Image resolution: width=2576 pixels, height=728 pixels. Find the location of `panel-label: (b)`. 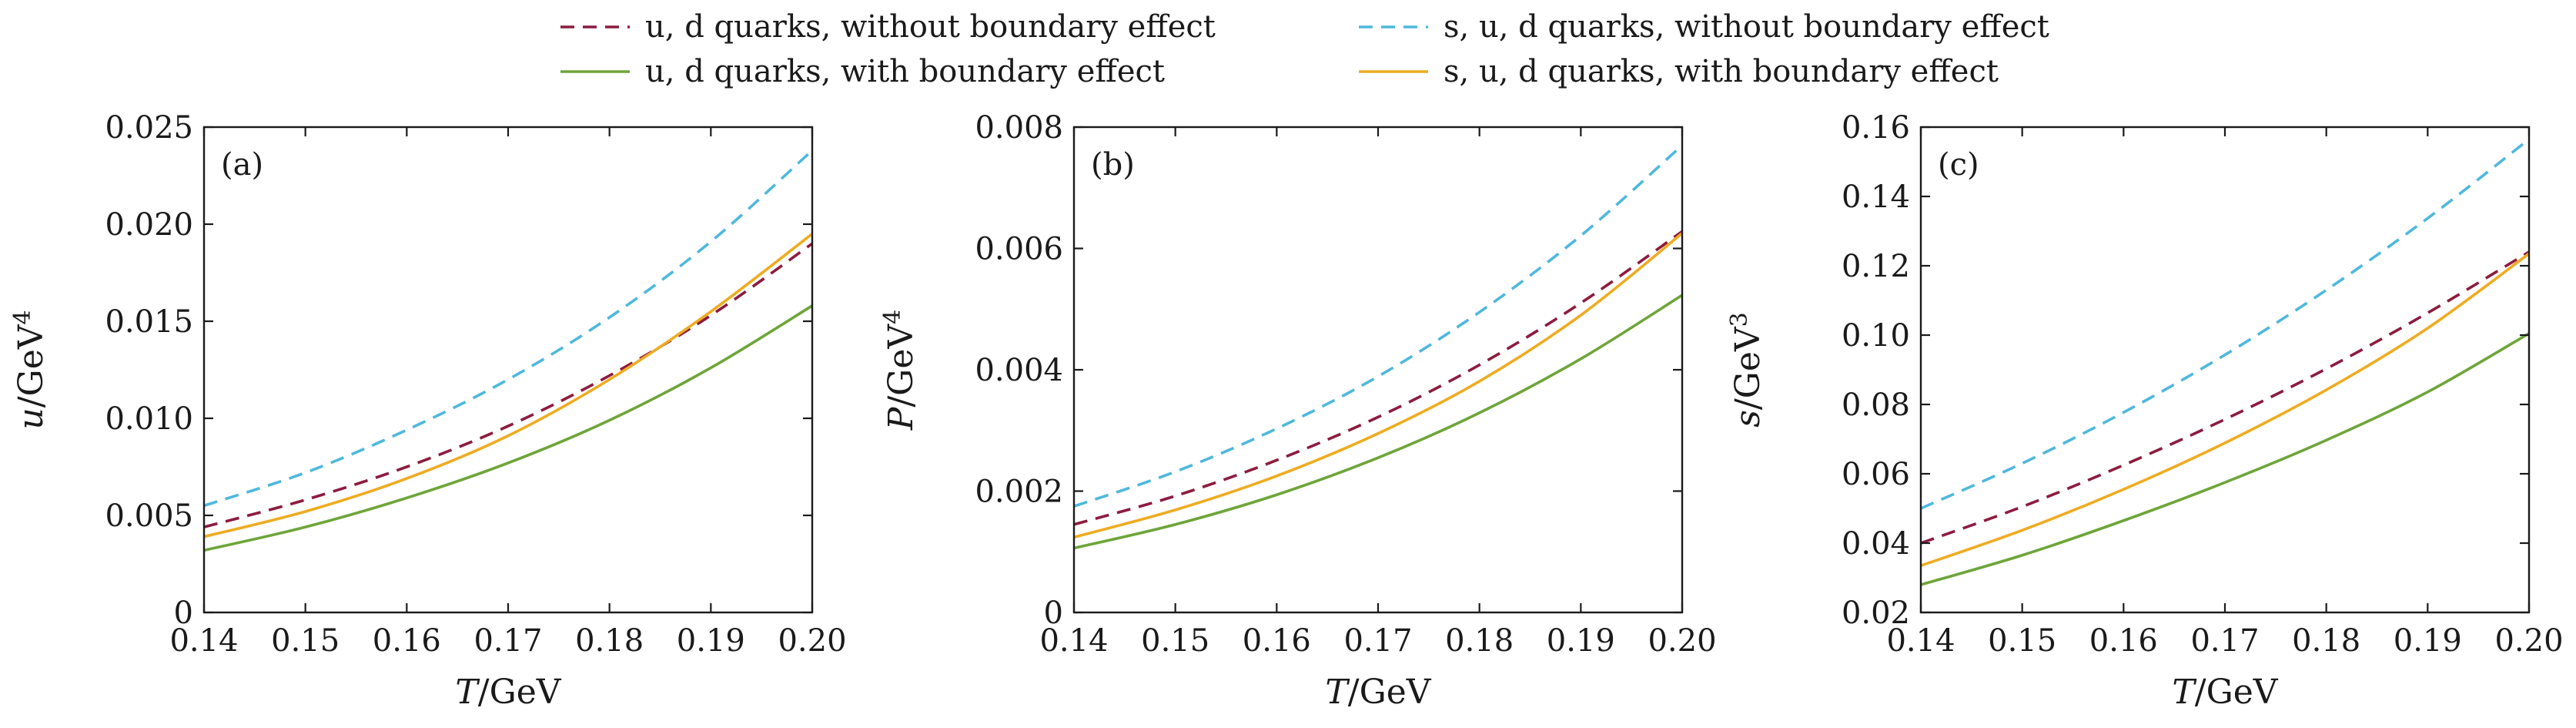

panel-label: (b) is located at coordinates (1113, 165).